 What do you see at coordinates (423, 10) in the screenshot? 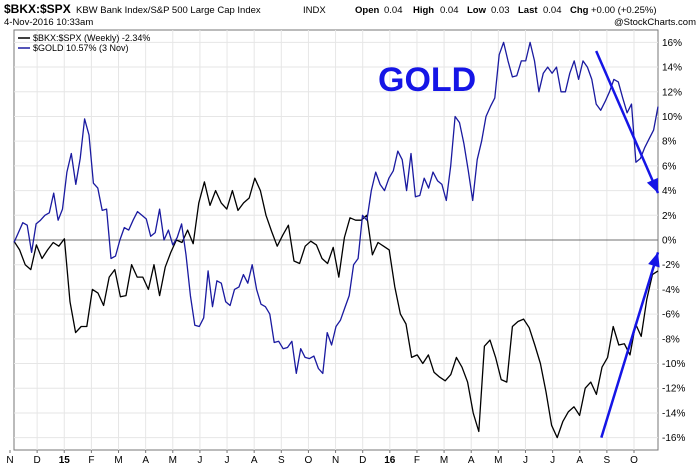
I see `high-label: High` at bounding box center [423, 10].